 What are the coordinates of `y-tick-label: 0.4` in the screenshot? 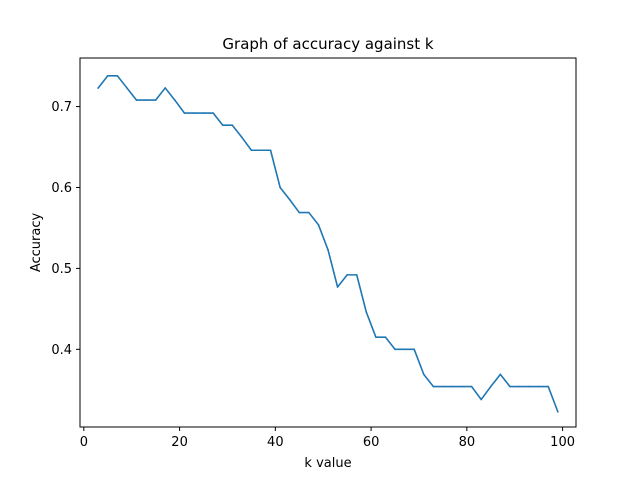 It's located at (61, 350).